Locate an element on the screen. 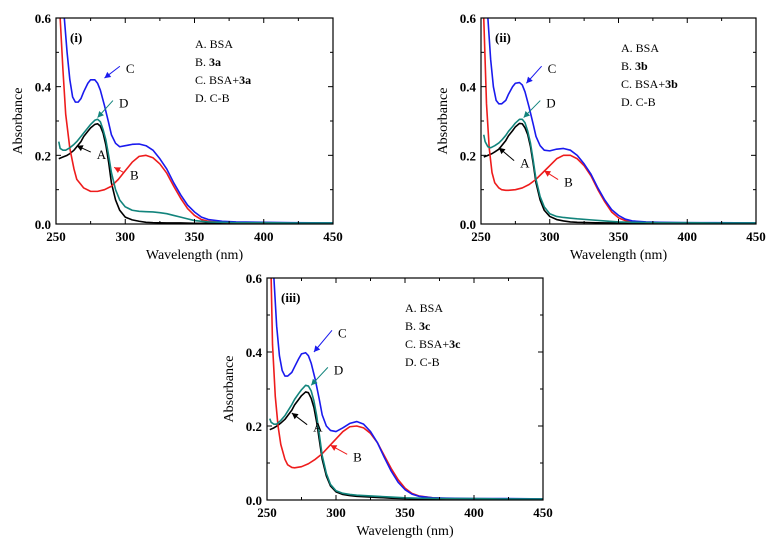  plot-frame is located at coordinates (618, 121).